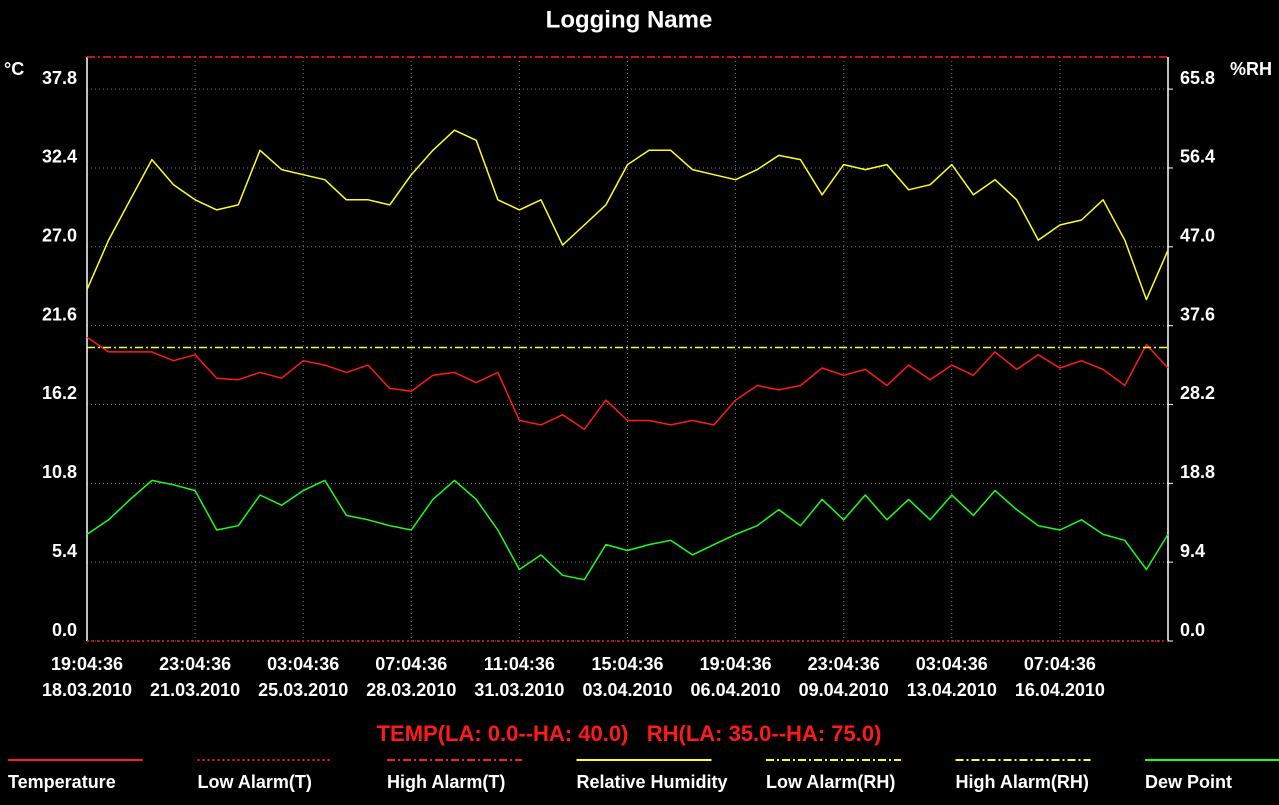 The image size is (1279, 805). I want to click on legend-label: Temperature, so click(62, 782).